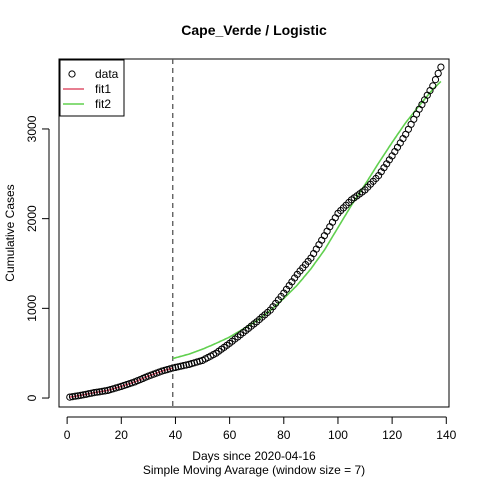 The image size is (480, 480). What do you see at coordinates (67, 435) in the screenshot?
I see `x-tick-label: 0` at bounding box center [67, 435].